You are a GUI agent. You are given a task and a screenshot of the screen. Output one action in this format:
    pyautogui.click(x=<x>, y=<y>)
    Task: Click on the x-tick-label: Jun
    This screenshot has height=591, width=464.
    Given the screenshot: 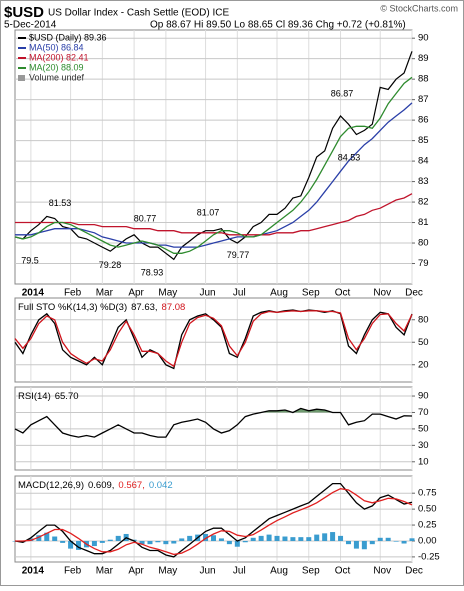 What is the action you would take?
    pyautogui.click(x=207, y=571)
    